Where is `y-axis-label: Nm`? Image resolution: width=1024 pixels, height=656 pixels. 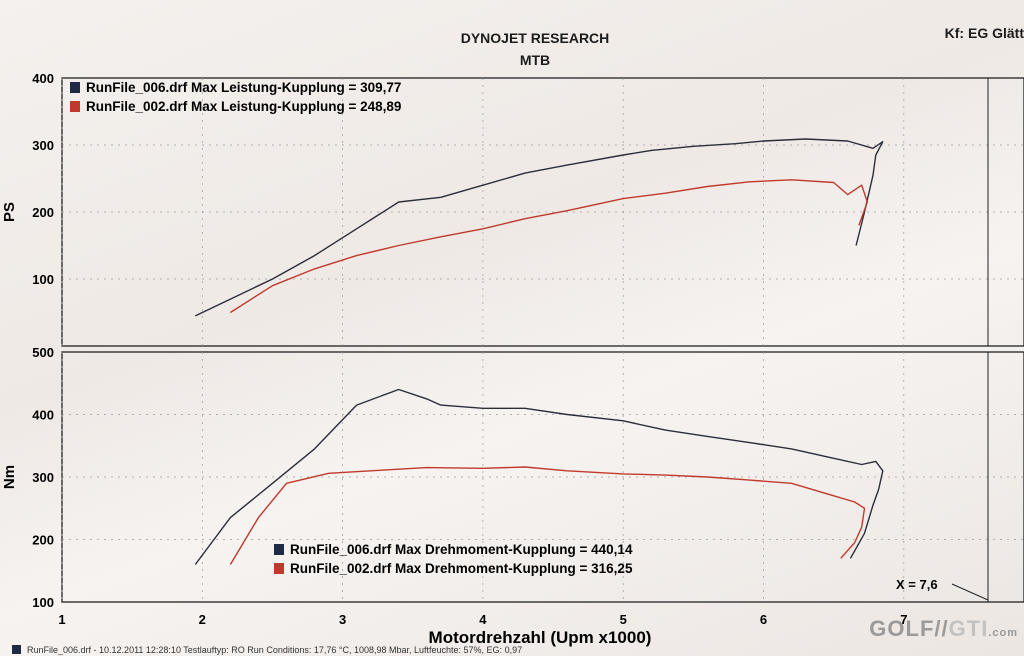 y-axis-label: Nm is located at coordinates (9, 477).